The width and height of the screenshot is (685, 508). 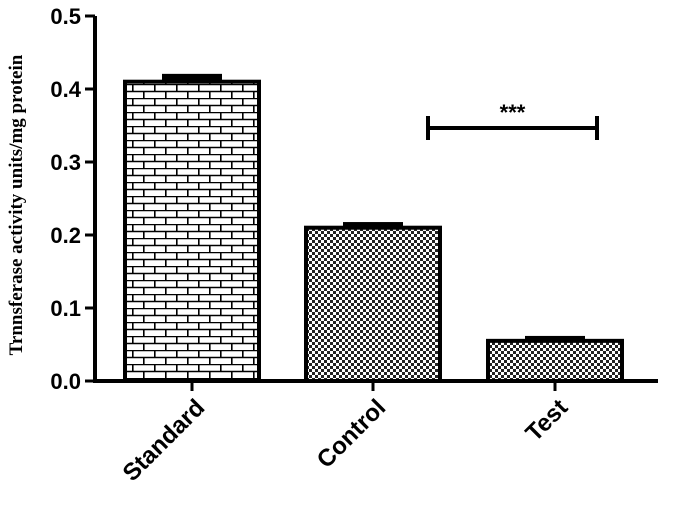 I want to click on x-tick-label: Control, so click(x=351, y=433).